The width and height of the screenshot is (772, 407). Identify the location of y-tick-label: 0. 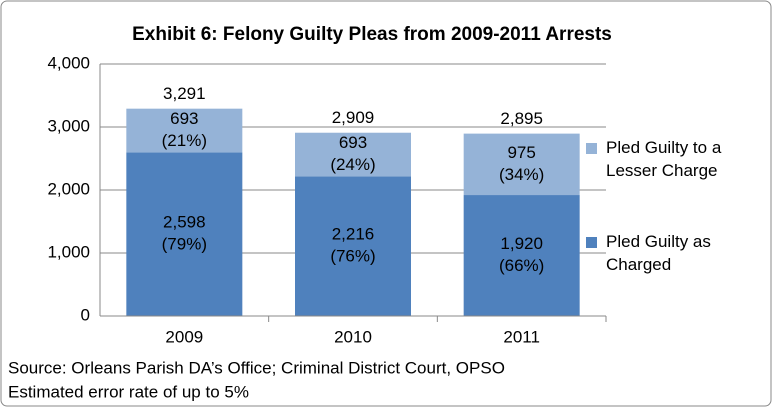
(85, 314).